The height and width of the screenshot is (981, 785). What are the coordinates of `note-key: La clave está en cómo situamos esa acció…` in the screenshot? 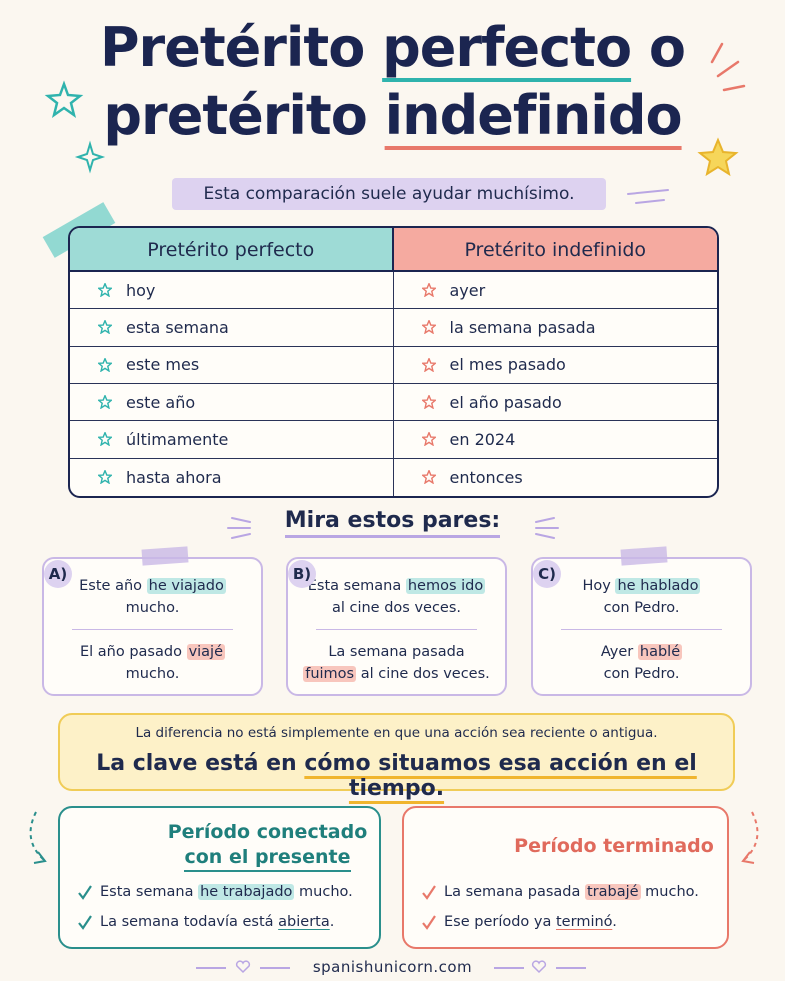 It's located at (396, 776).